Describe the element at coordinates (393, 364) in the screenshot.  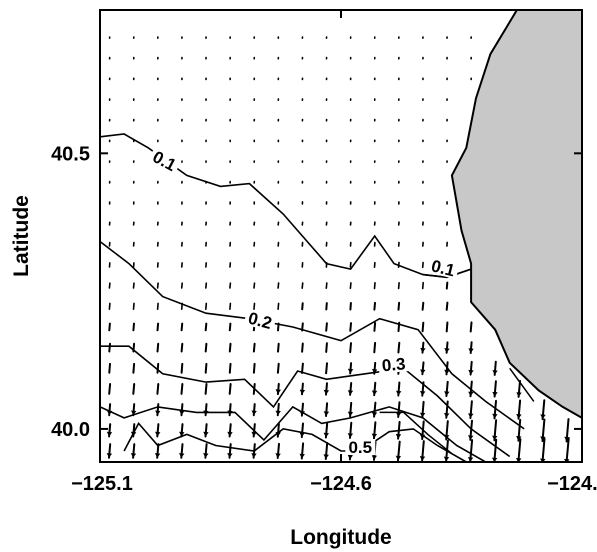
I see `contour-label: 0.3` at that location.